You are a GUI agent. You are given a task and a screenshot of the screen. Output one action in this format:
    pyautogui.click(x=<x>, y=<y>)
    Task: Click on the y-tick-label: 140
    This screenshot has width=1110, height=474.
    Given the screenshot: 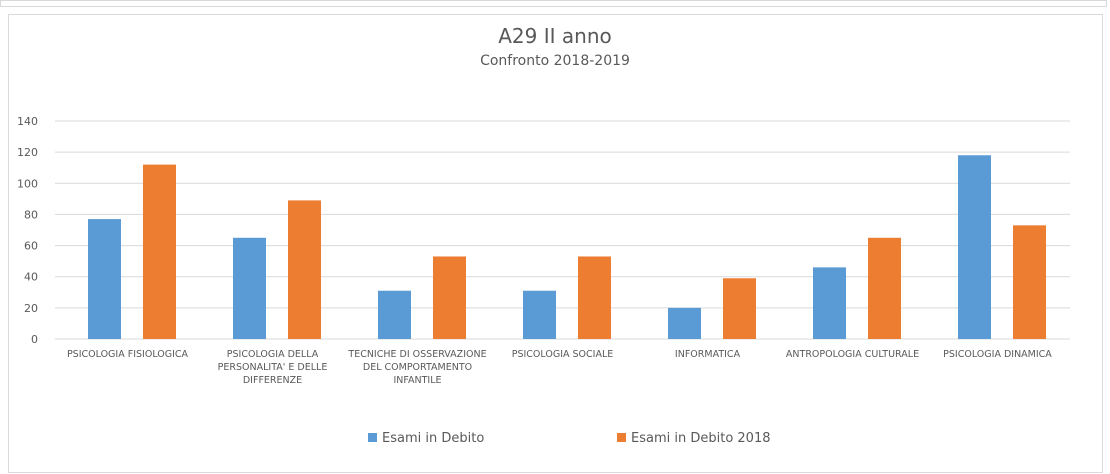 What is the action you would take?
    pyautogui.click(x=27, y=121)
    